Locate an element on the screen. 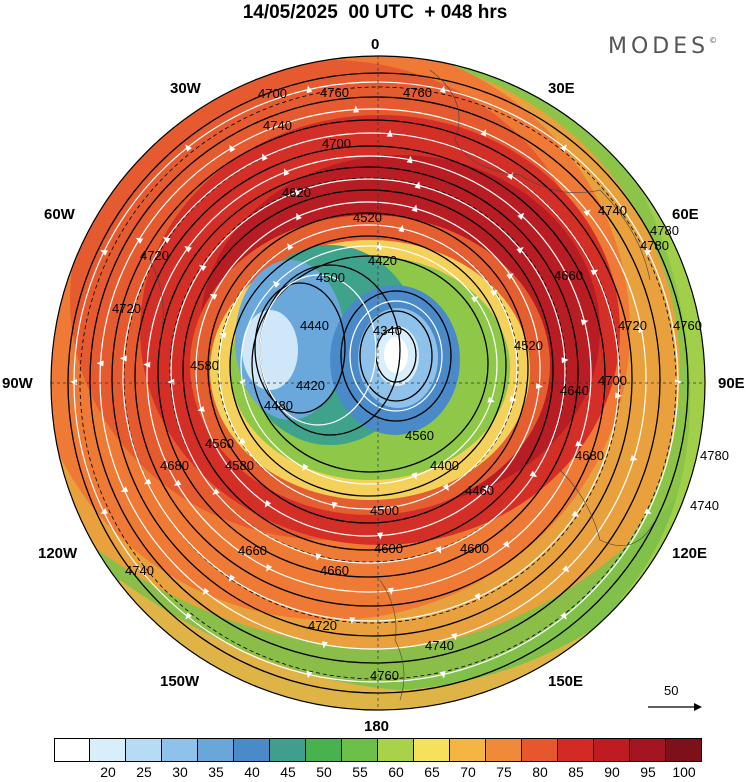 This screenshot has height=782, width=750. colorbar is located at coordinates (378, 750).